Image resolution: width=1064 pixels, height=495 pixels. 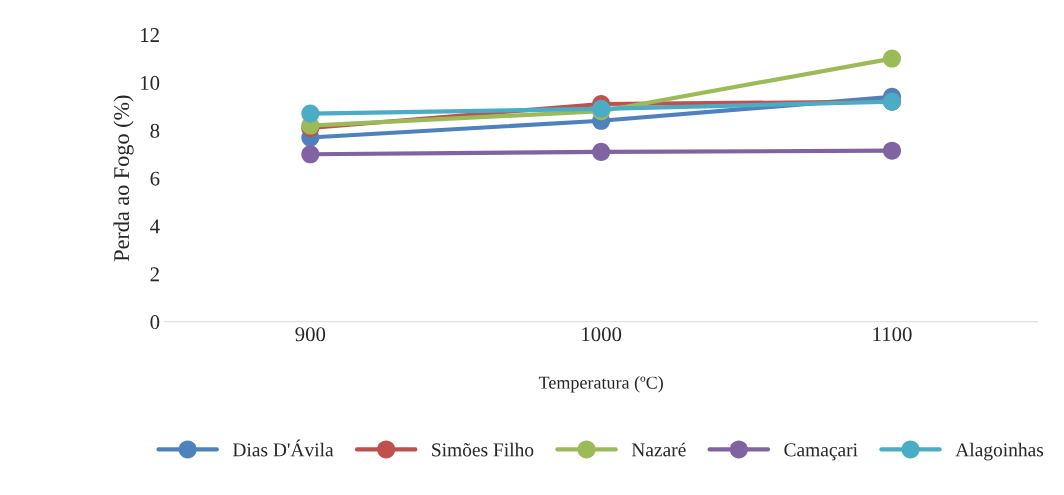 I want to click on y-tick-label: 6, so click(x=155, y=178).